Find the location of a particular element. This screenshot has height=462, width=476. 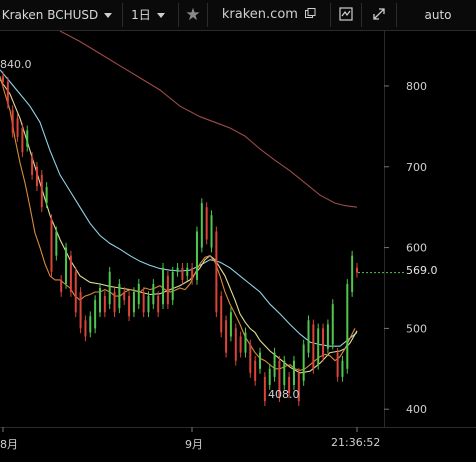

price-tick-label: 800 is located at coordinates (416, 86).